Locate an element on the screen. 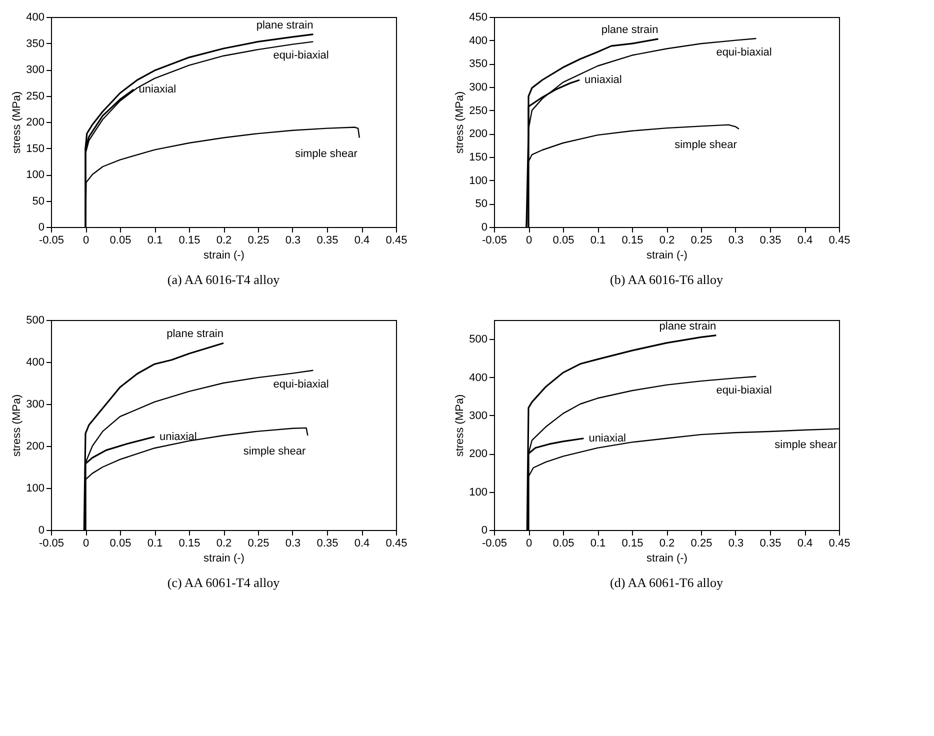 The height and width of the screenshot is (736, 934). text: (c) AA 6061-T4 alloy is located at coordinates (223, 582).